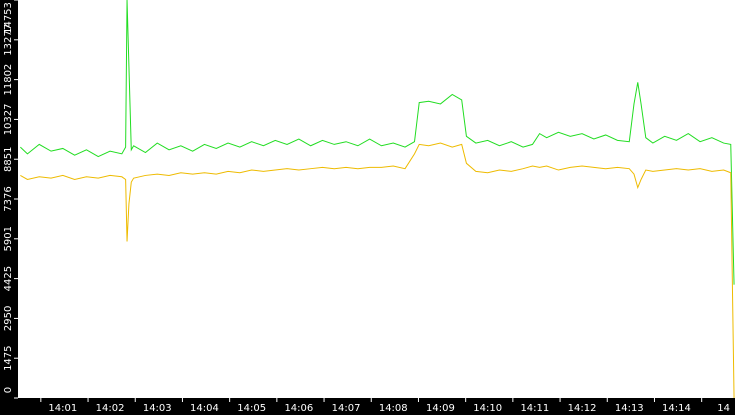 The image size is (735, 415). Describe the element at coordinates (8, 390) in the screenshot. I see `y-tick-label: 0` at that location.